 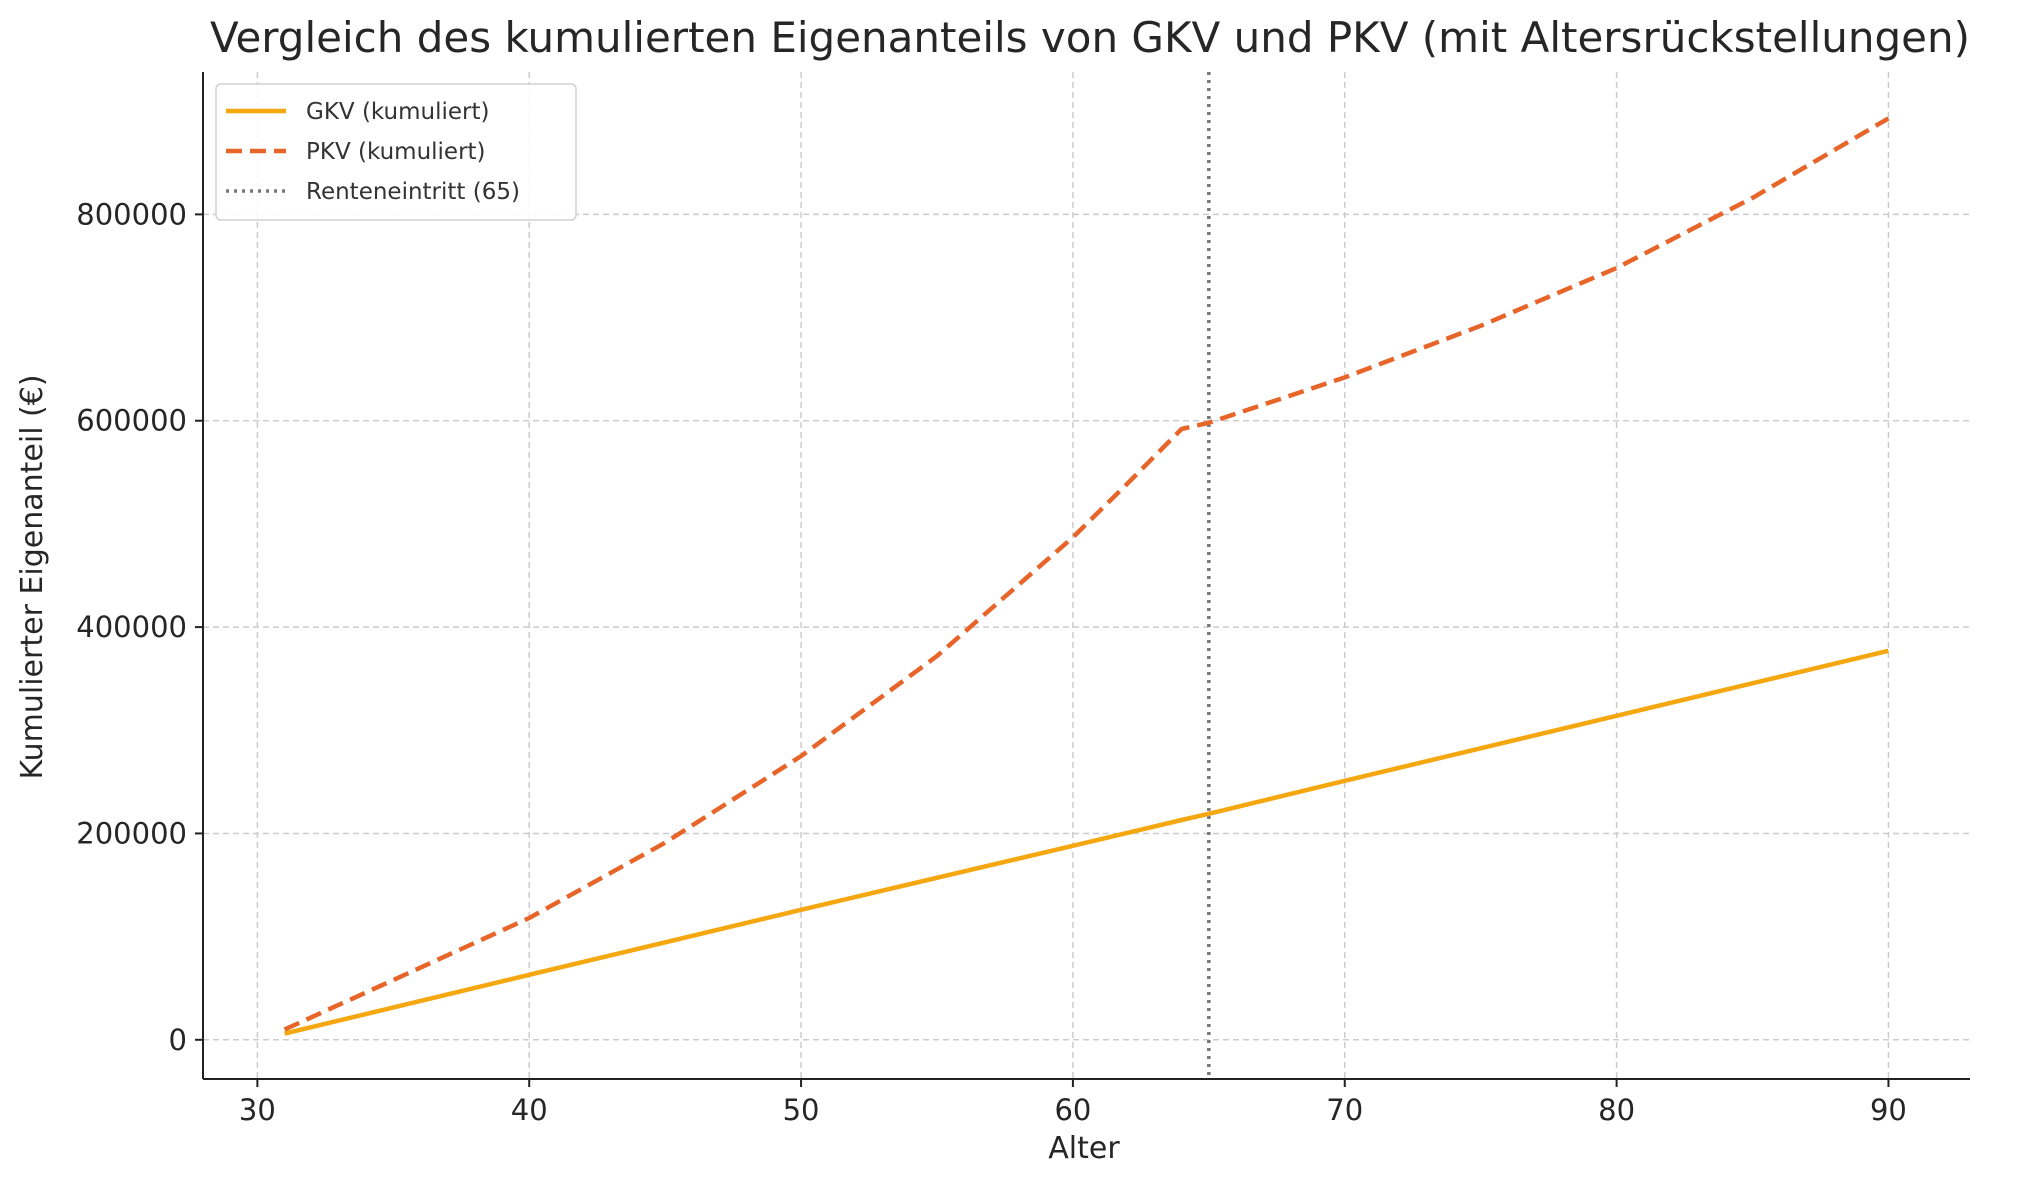 I want to click on y-tick-label: 0, so click(x=178, y=1040).